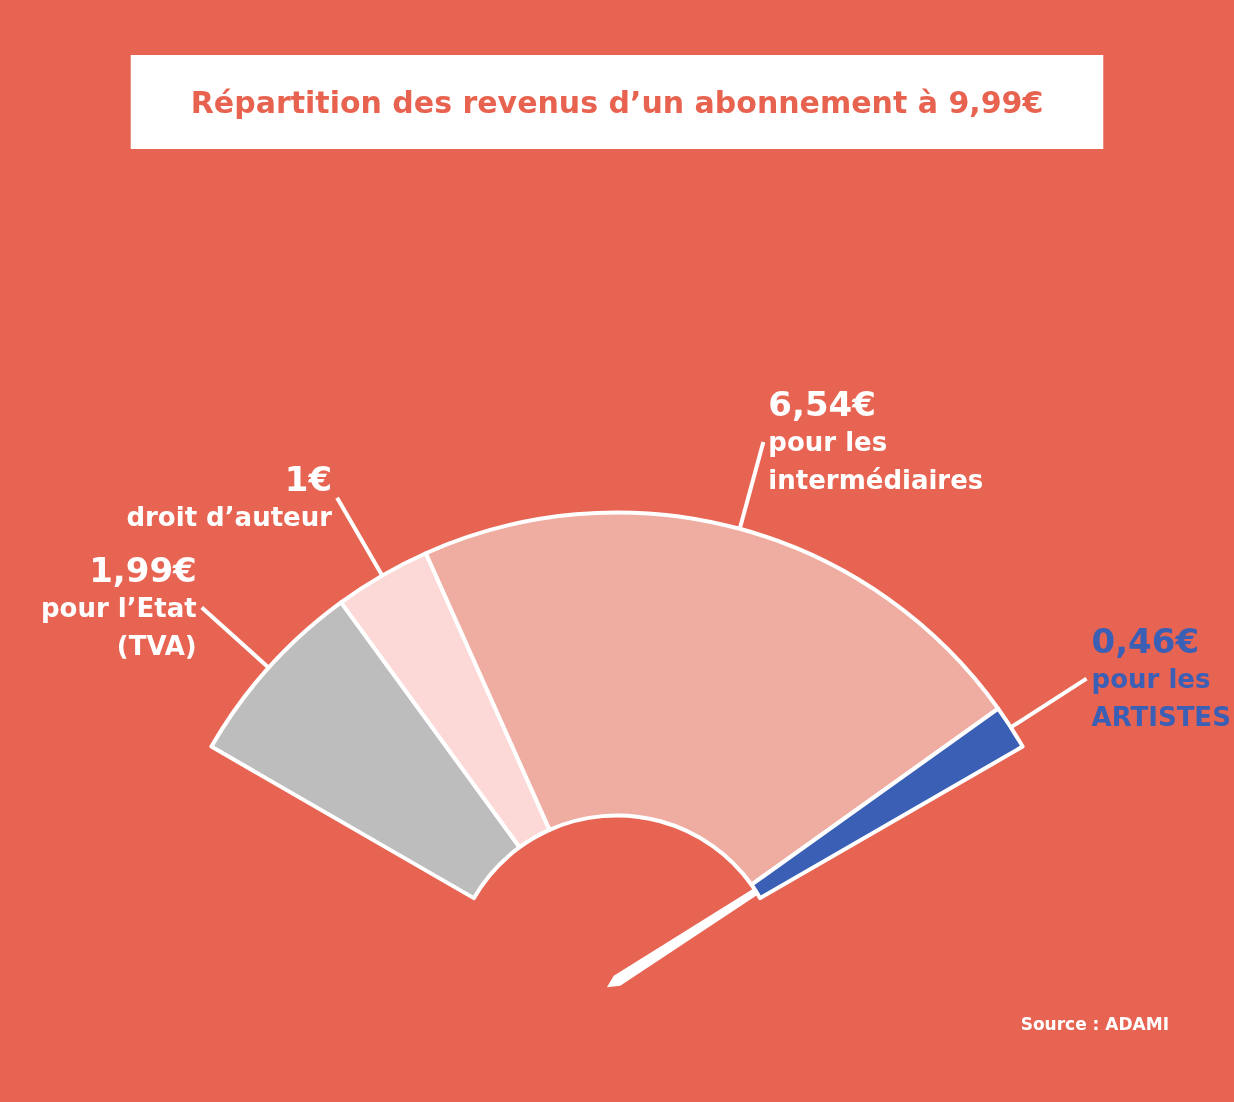 The image size is (1234, 1102). I want to click on slice-label: droit d’auteur, so click(229, 516).